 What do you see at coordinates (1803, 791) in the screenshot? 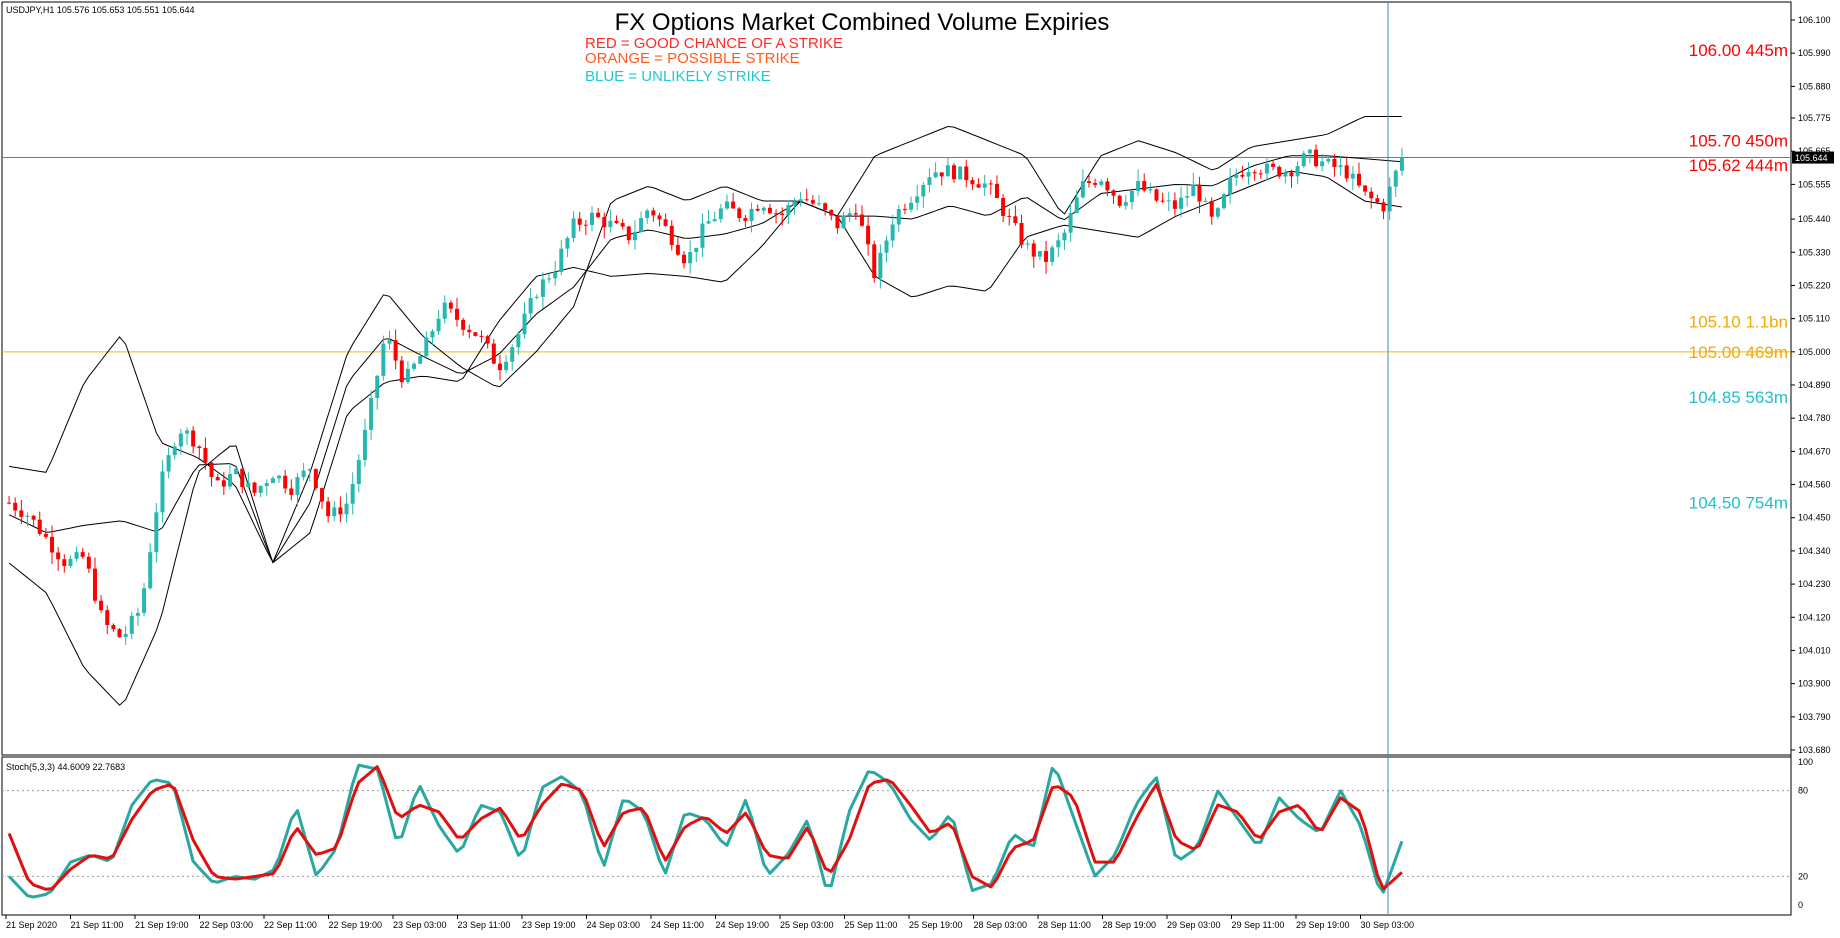
I see `stoch-tick-label: 80` at bounding box center [1803, 791].